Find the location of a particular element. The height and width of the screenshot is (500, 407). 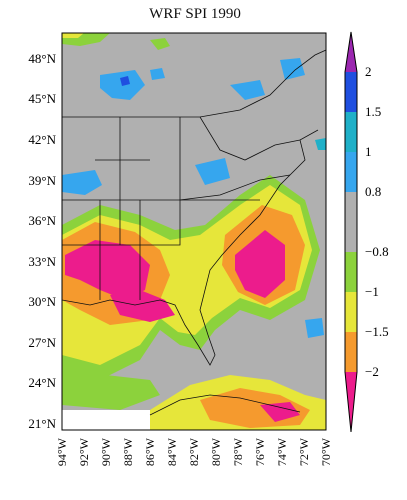

colorbar-label: 1 is located at coordinates (368, 151).